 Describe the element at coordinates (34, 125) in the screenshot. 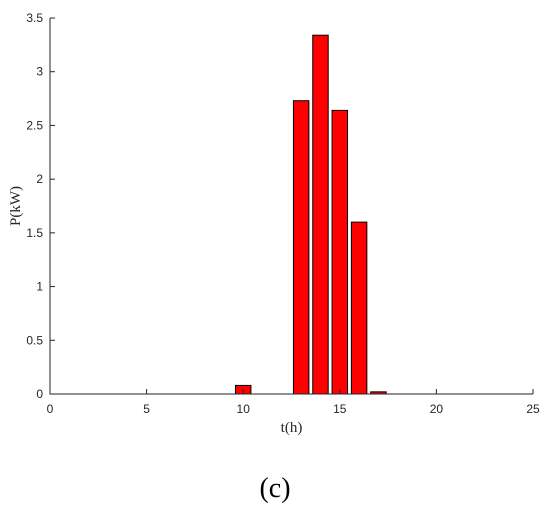

I see `y-tick-label: 2.5` at that location.